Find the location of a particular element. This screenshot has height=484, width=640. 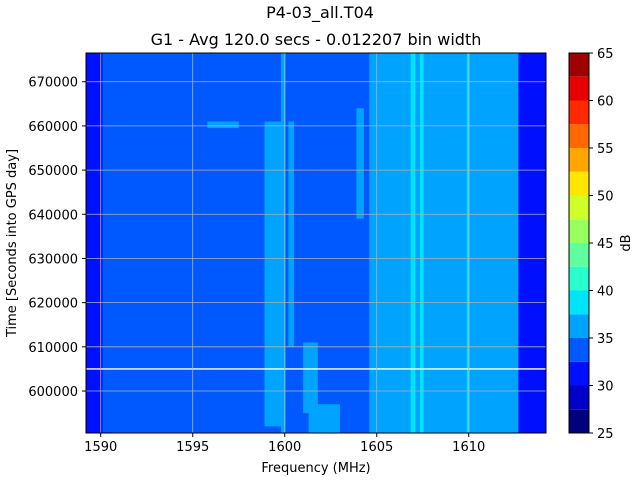

x-tick-label: 1605 is located at coordinates (376, 447).